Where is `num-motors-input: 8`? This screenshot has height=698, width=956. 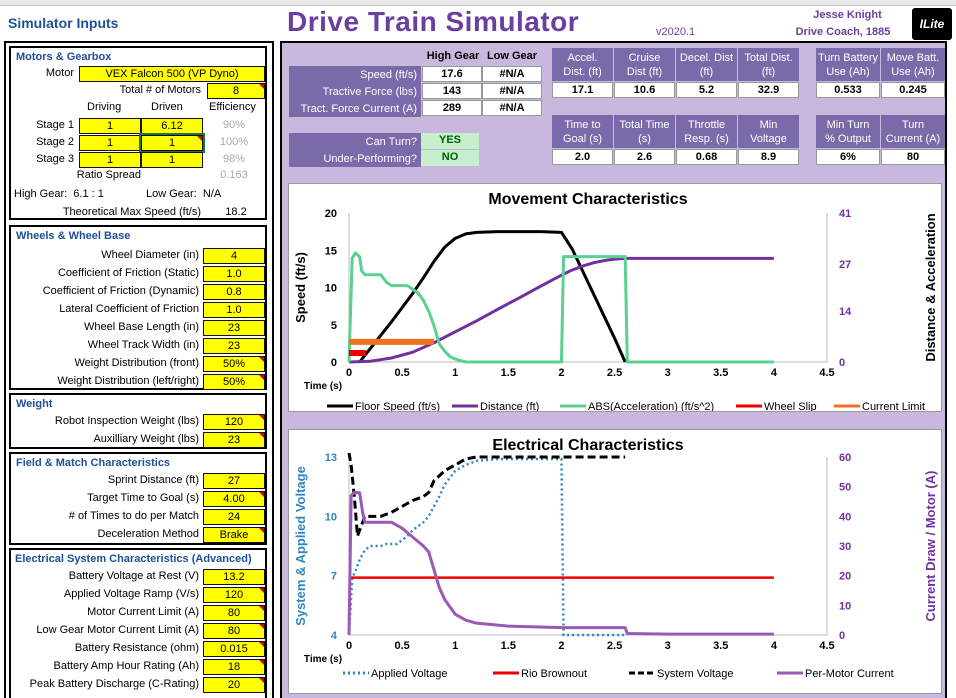 num-motors-input: 8 is located at coordinates (236, 91).